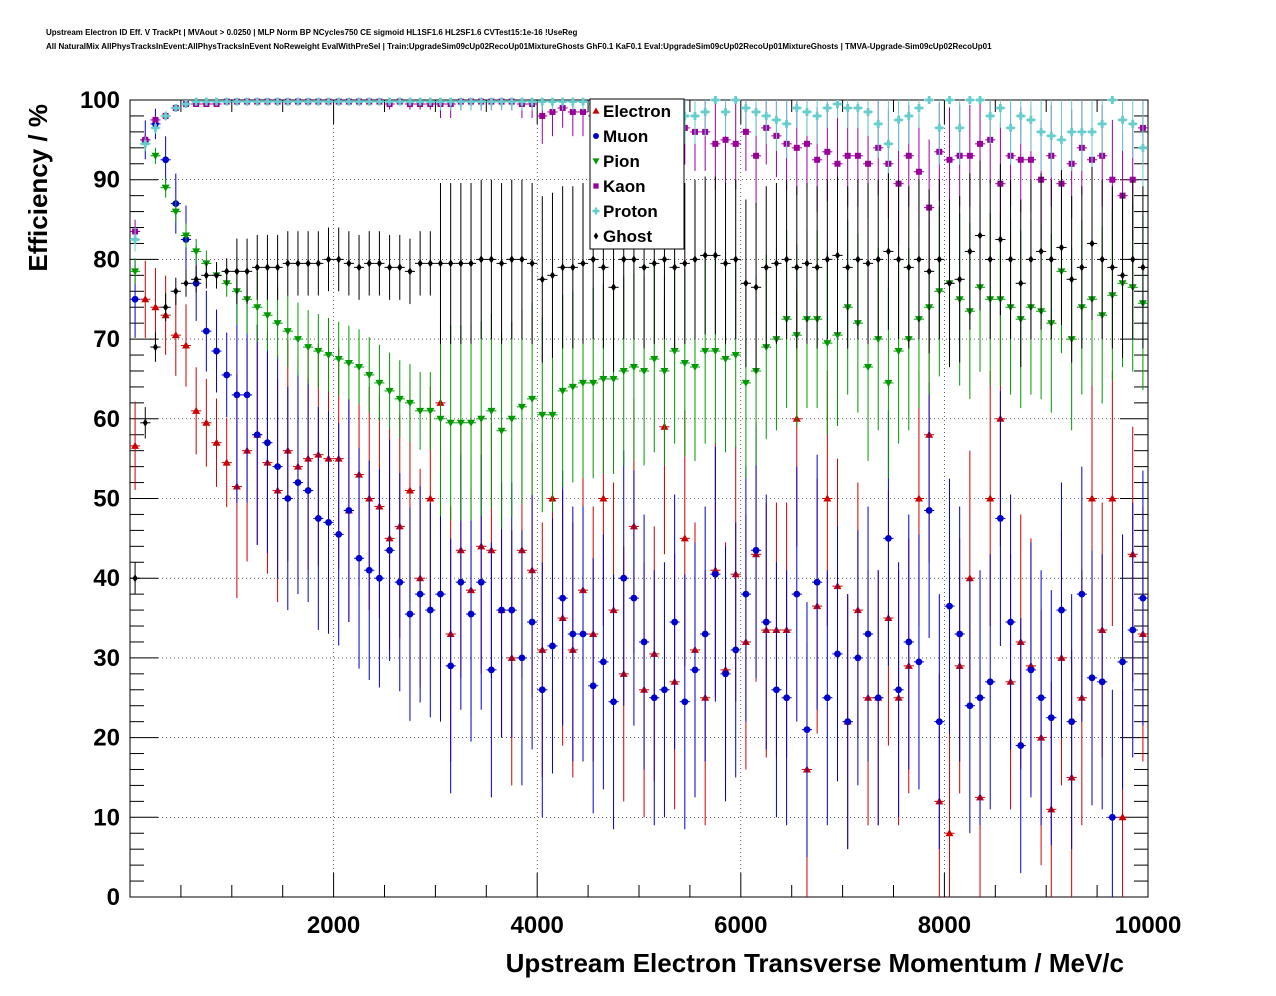 The image size is (1276, 996). What do you see at coordinates (637, 111) in the screenshot?
I see `legend-label-electron: Electron` at bounding box center [637, 111].